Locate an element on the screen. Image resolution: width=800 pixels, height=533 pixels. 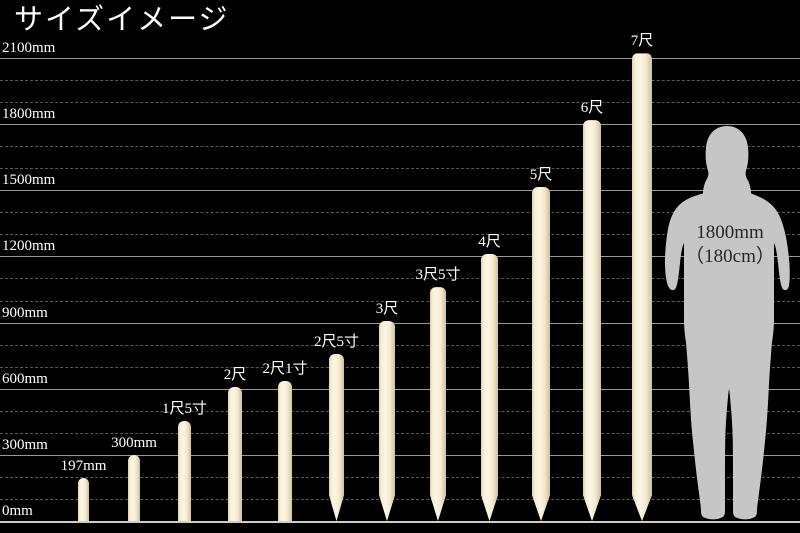
bar-label: 300mm is located at coordinates (134, 442).